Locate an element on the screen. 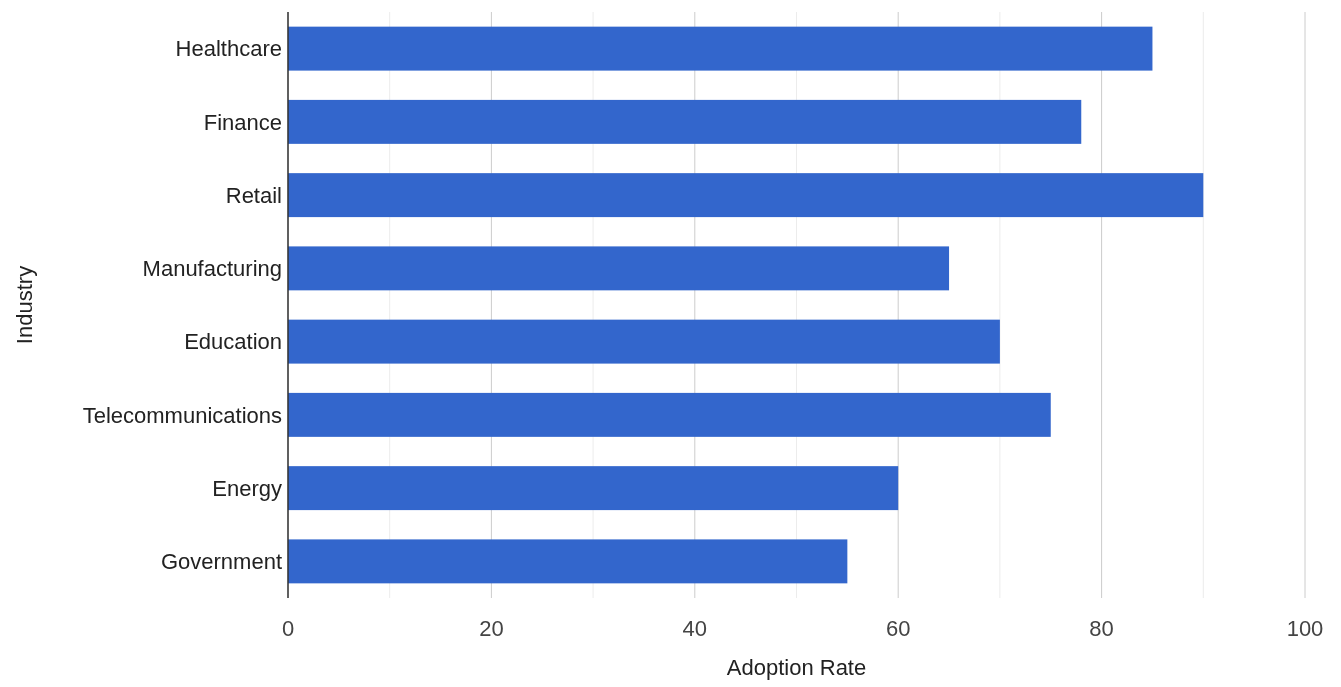  y-tick-label: Energy is located at coordinates (247, 488).